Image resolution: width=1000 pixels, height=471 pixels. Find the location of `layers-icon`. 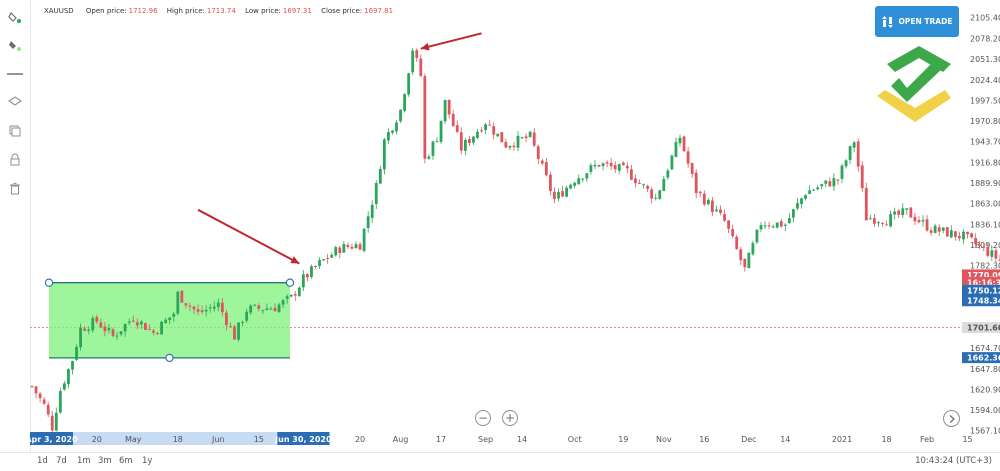

layers-icon is located at coordinates (15, 102).